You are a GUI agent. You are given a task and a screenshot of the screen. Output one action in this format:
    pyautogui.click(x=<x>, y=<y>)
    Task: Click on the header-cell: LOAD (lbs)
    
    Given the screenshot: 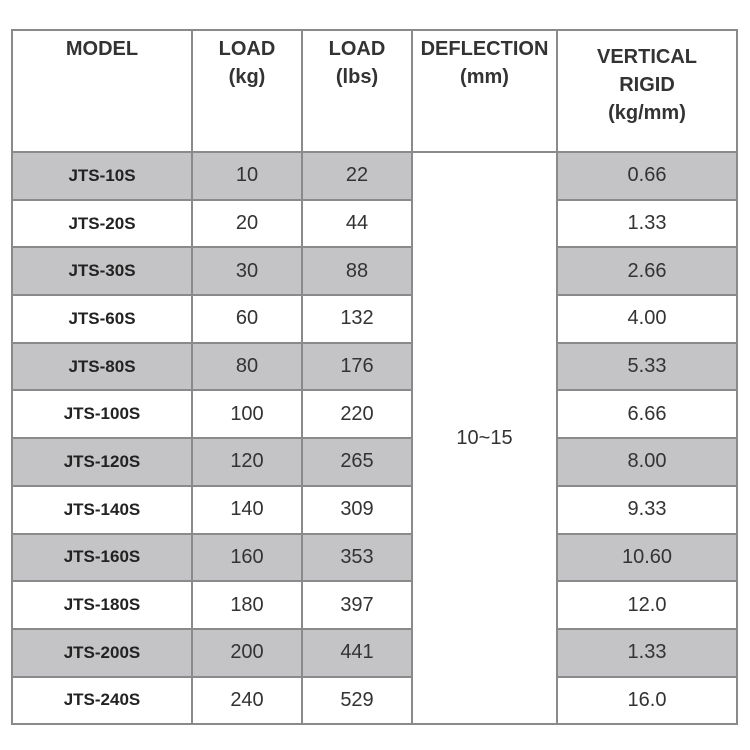 What is the action you would take?
    pyautogui.click(x=357, y=91)
    